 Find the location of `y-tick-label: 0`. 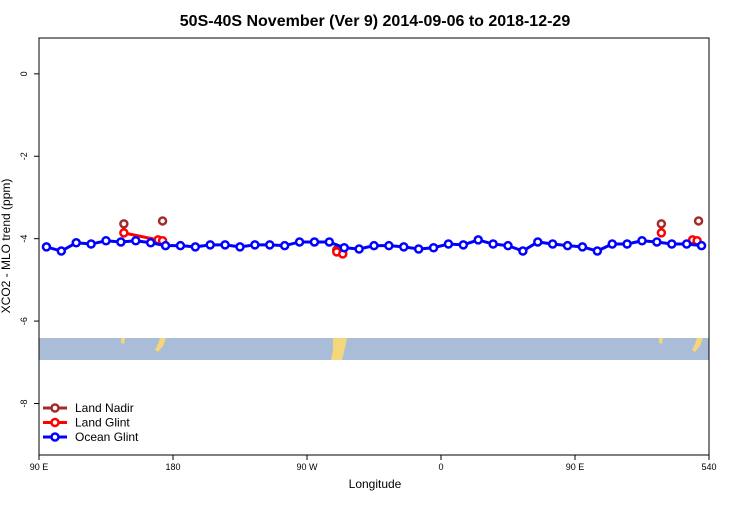

y-tick-label: 0 is located at coordinates (24, 73).